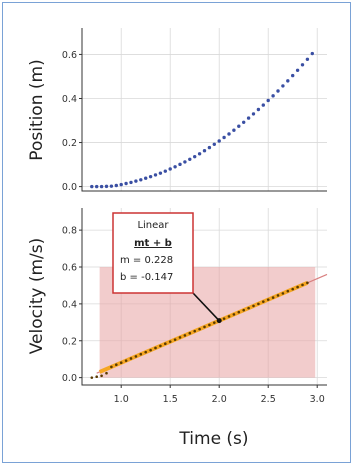 This screenshot has width=355, height=467. I want to click on y-tick-label: 0.0, so click(69, 378).